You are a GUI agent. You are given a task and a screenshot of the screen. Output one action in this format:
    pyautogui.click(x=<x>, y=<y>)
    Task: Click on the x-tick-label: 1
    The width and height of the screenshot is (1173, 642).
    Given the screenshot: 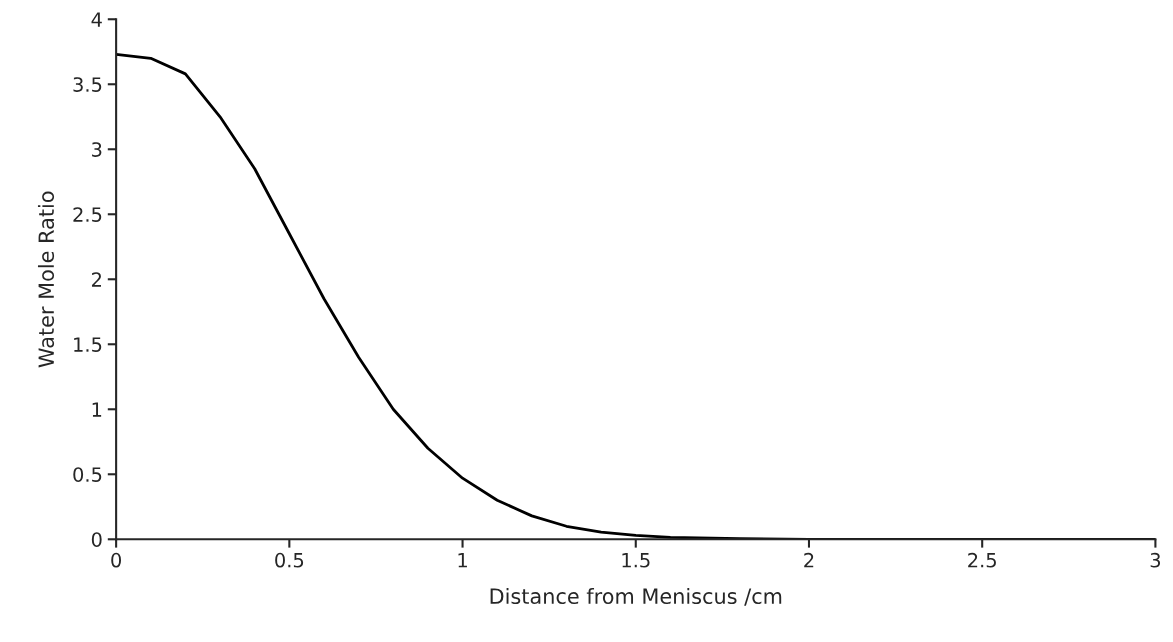 What is the action you would take?
    pyautogui.click(x=462, y=560)
    